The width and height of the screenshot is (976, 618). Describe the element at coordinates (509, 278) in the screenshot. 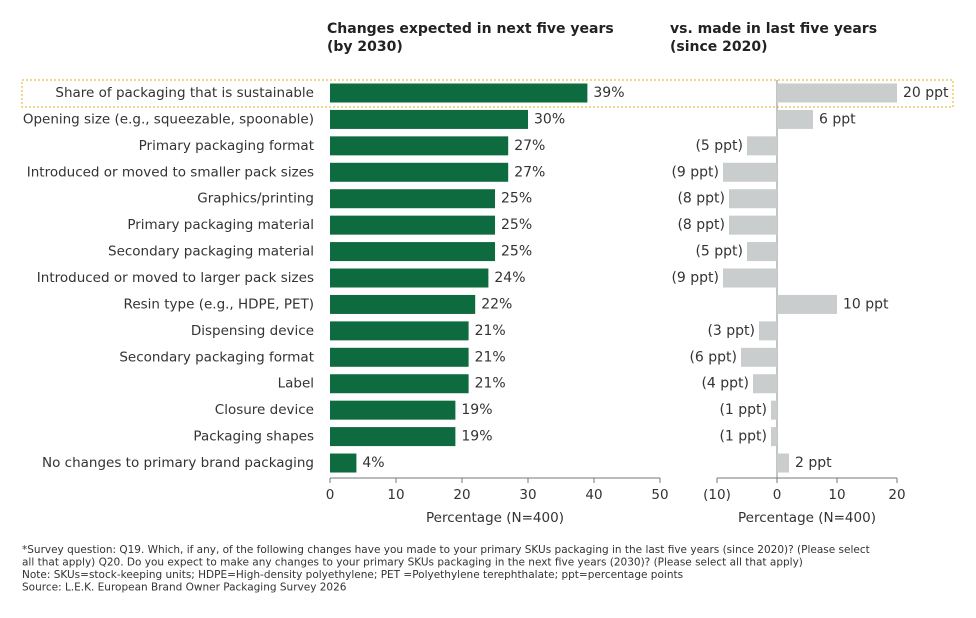

I see `value-label: 24%` at that location.